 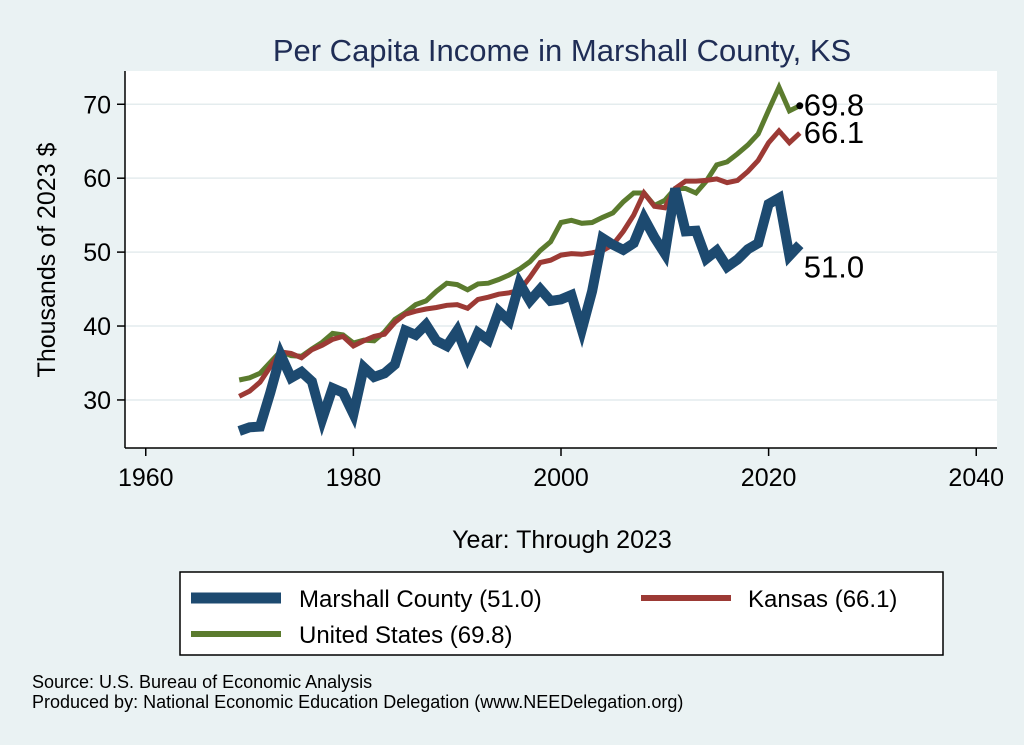 I want to click on y-tick-label-70: 70, so click(x=97, y=105).